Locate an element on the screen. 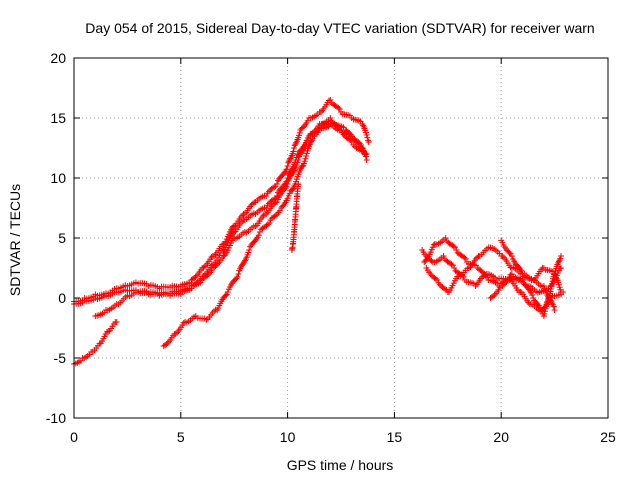  y-tick-label: -10 is located at coordinates (56, 418).